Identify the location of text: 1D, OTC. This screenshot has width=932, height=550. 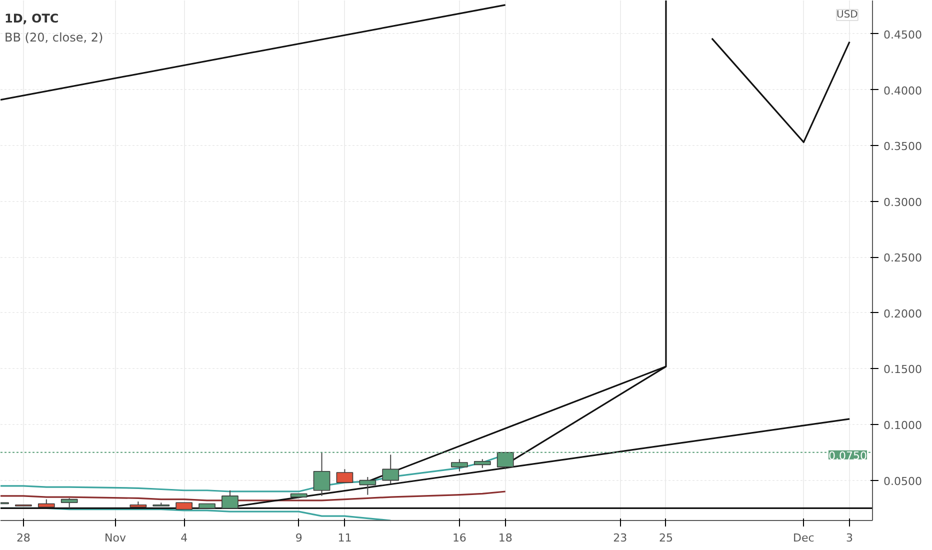
(31, 19).